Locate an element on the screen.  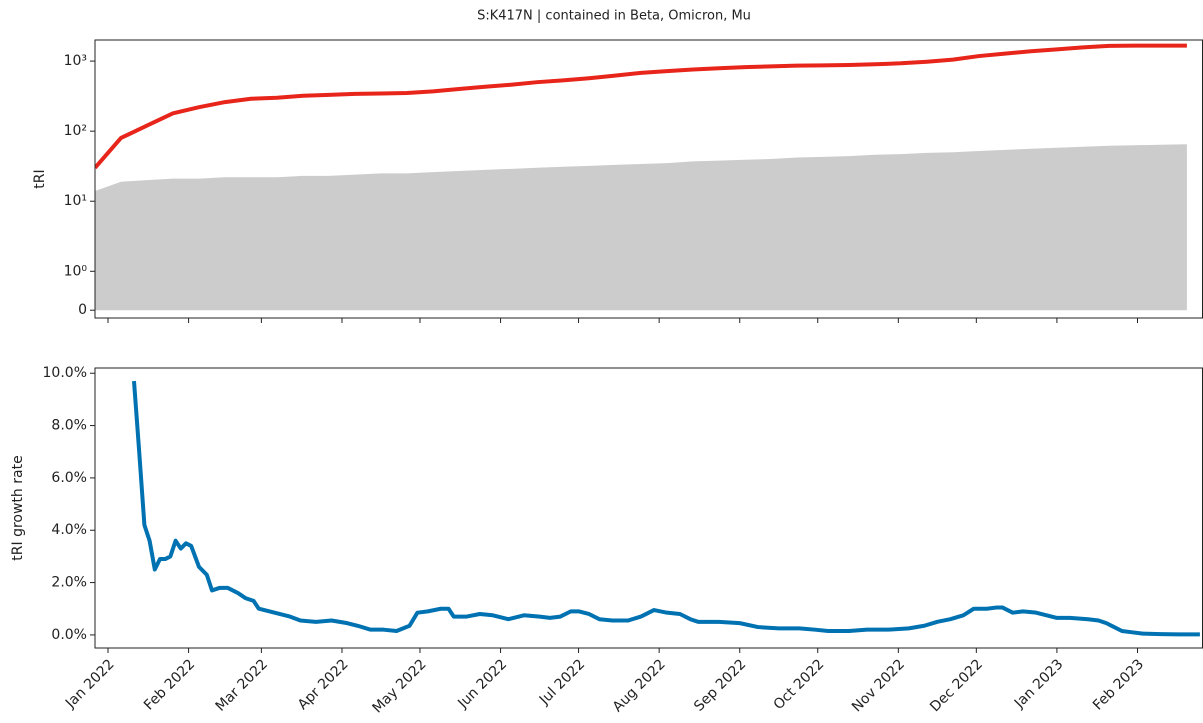
x-tick-label: Dec 2022 is located at coordinates (956, 685).